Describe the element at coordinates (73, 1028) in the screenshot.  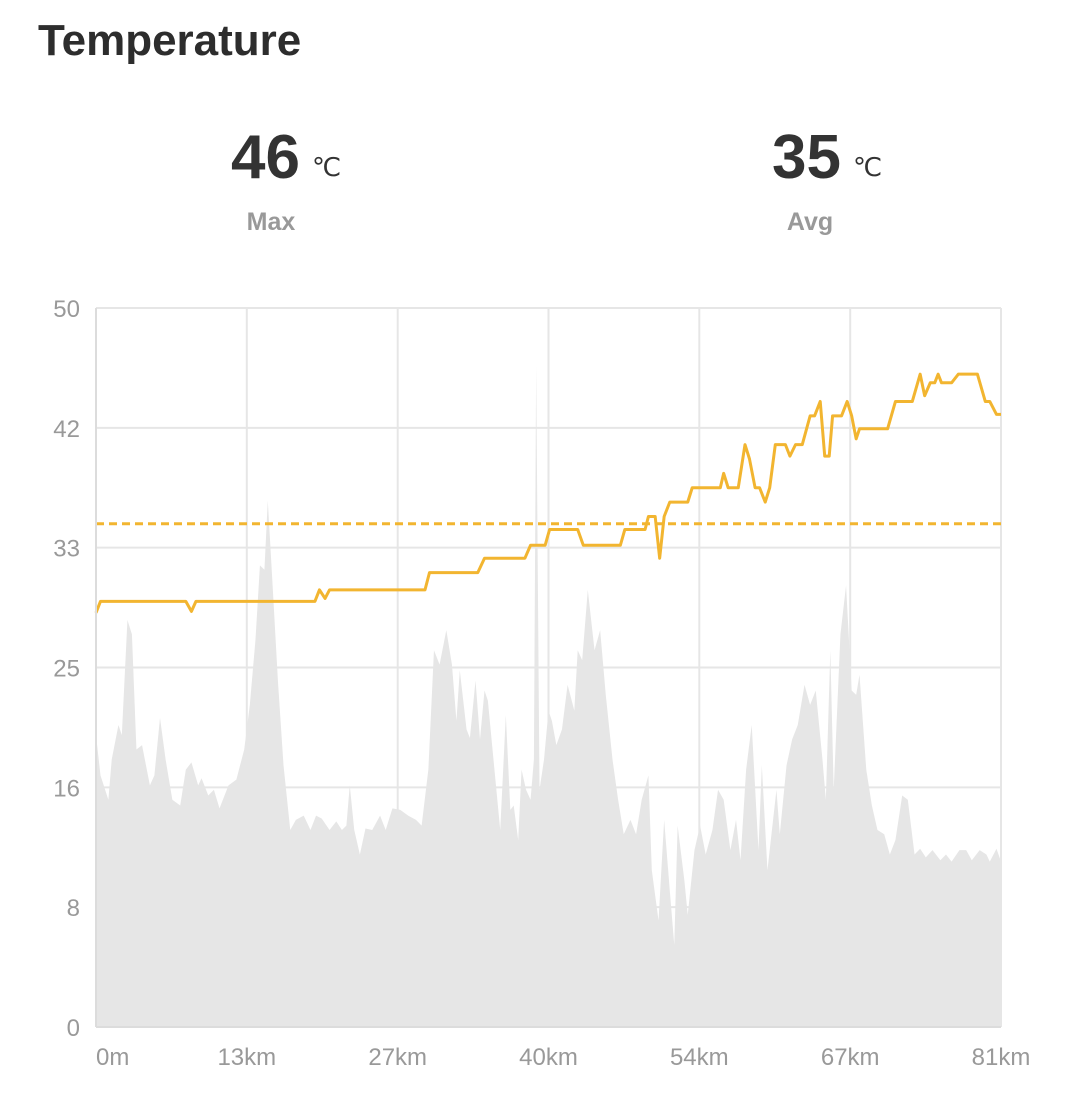
I see `y-tick-label: 0` at that location.